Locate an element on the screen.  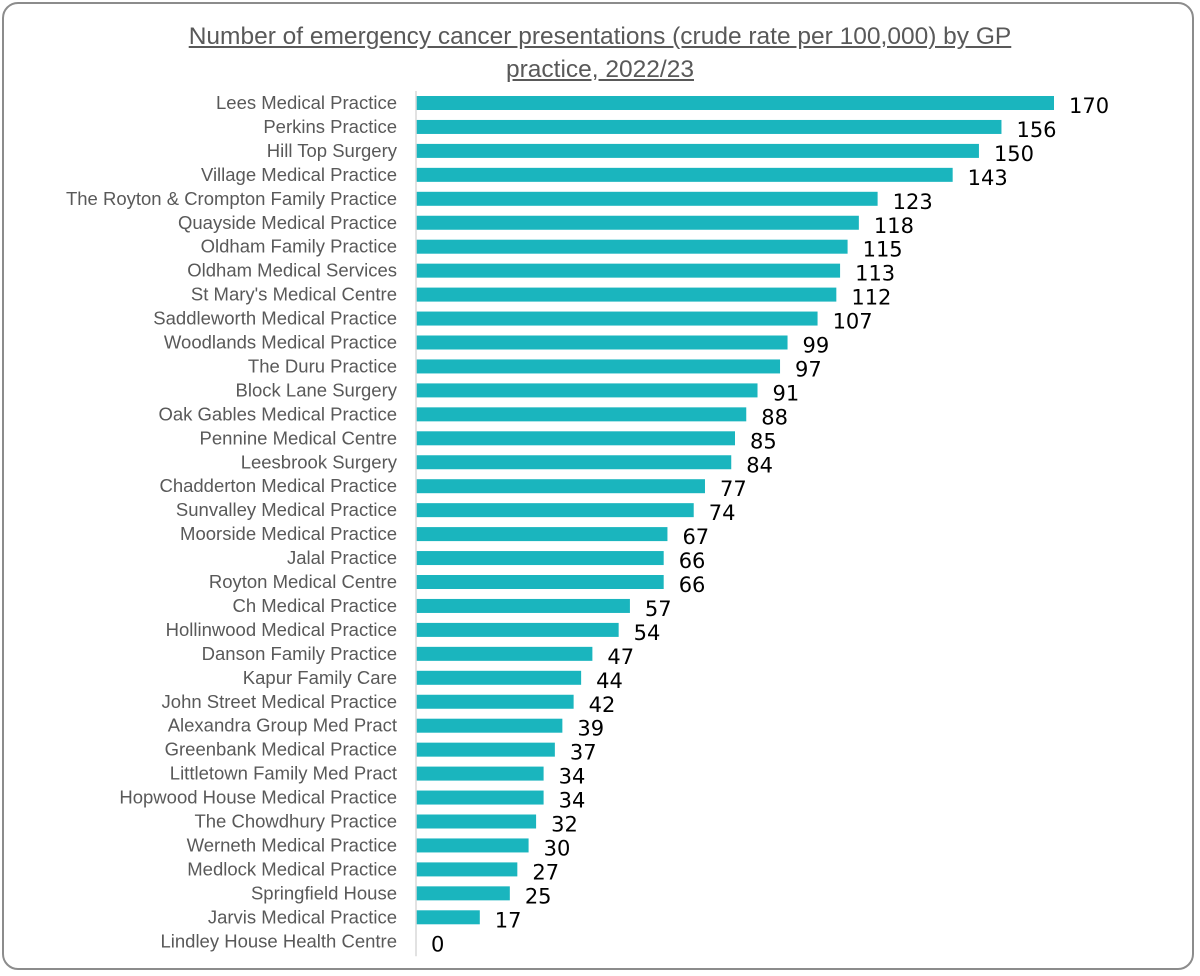
category-label: Hollinwood Medical Practice is located at coordinates (281, 629).